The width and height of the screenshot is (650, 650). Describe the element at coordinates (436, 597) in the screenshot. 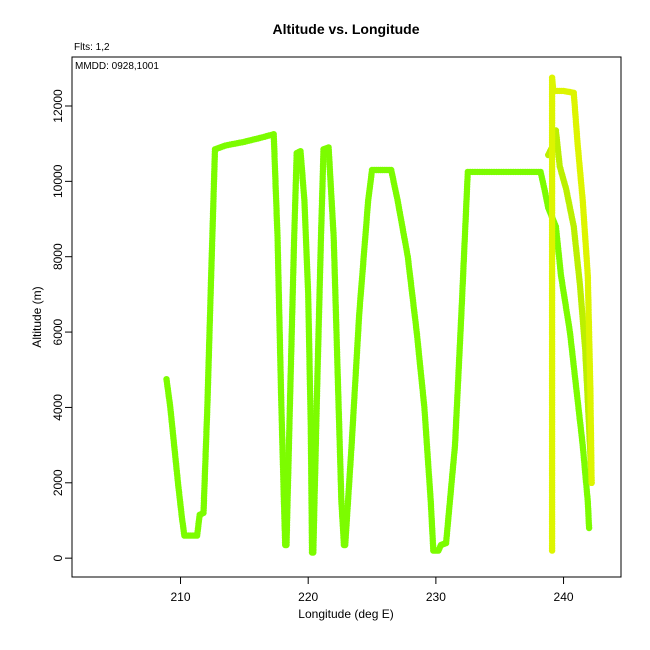

I see `x-tick-label: 230` at that location.